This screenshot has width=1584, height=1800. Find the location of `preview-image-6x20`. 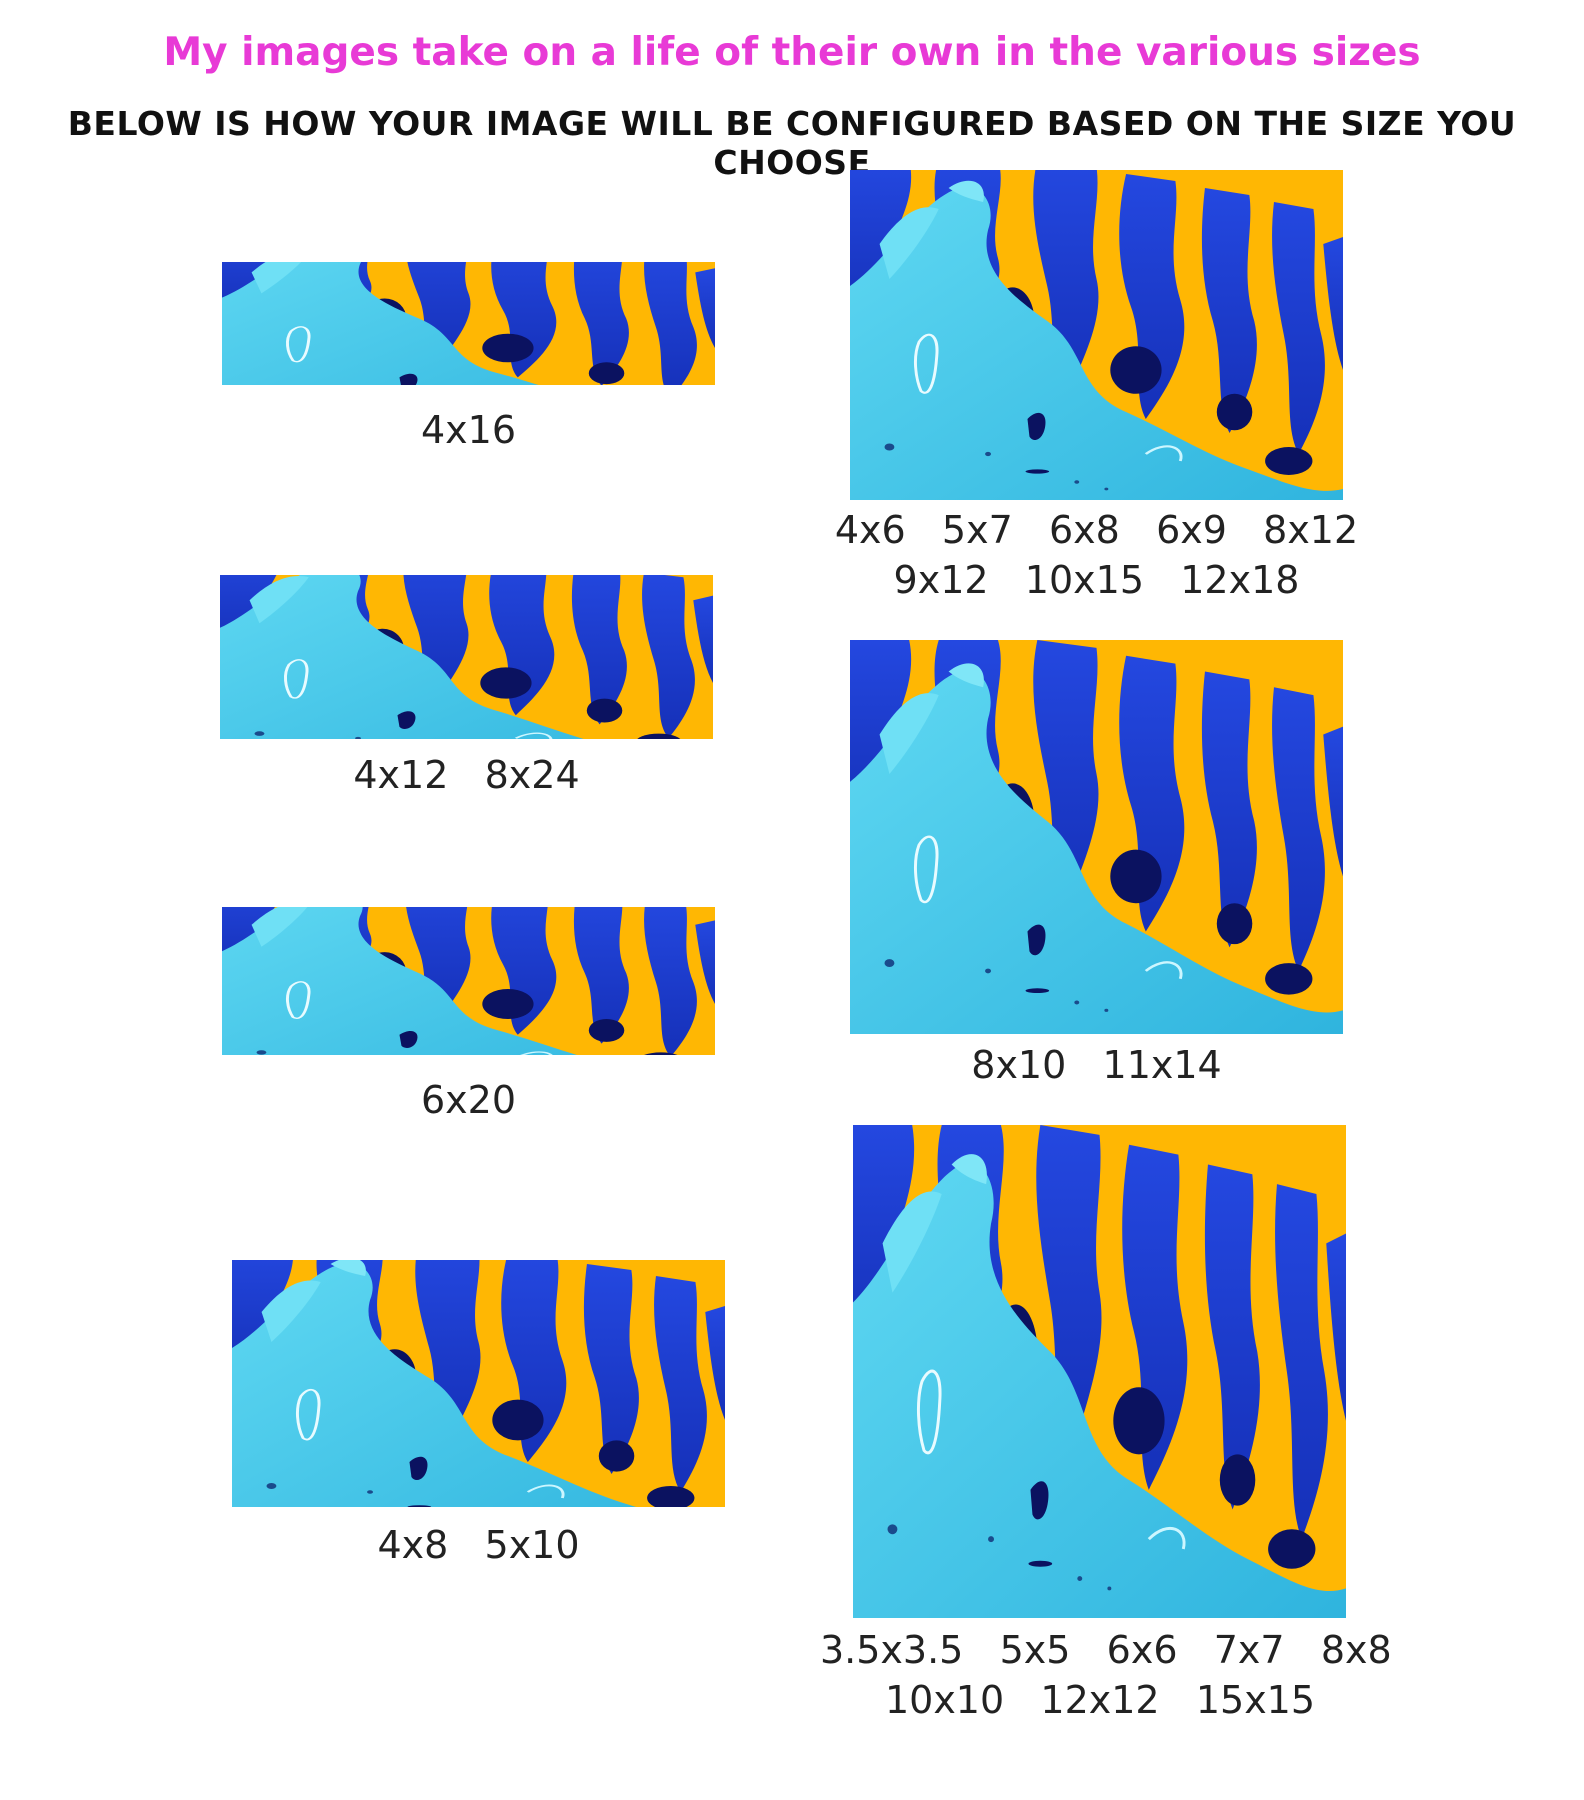

preview-image-6x20 is located at coordinates (468, 981).